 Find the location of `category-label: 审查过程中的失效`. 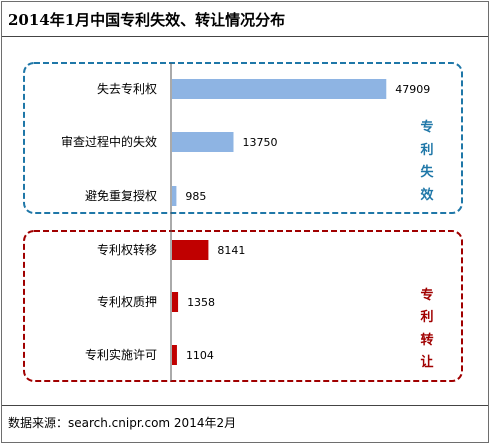

category-label: 审查过程中的失效 is located at coordinates (109, 141).